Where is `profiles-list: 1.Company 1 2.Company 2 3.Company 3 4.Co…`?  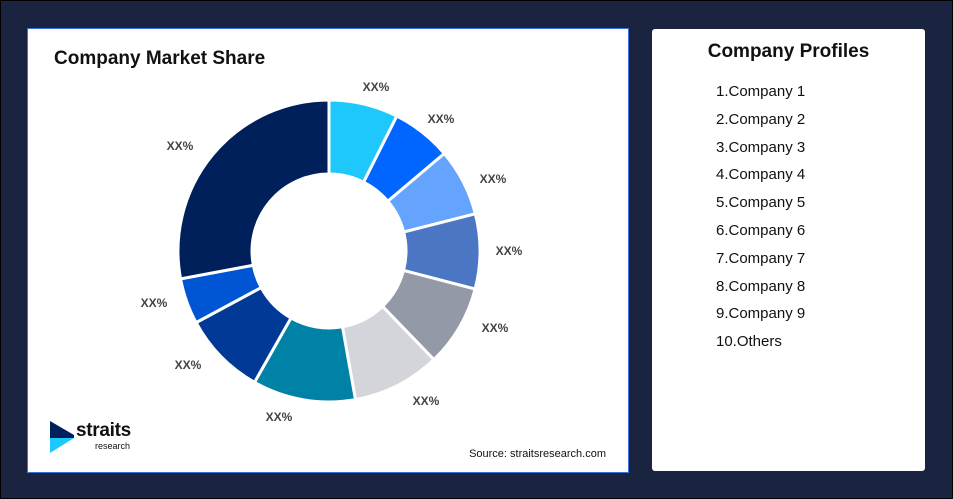 profiles-list: 1.Company 1 2.Company 2 3.Company 3 4.Co… is located at coordinates (760, 220).